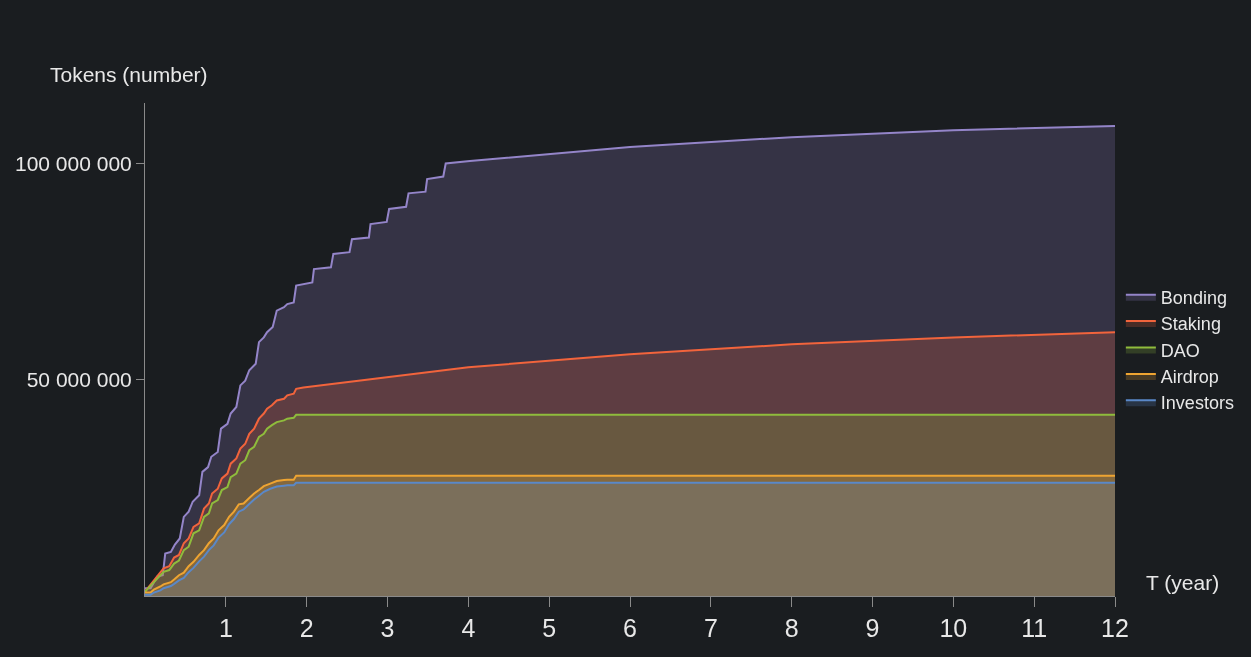 The height and width of the screenshot is (657, 1251). I want to click on legend-label: DAO, so click(1180, 350).